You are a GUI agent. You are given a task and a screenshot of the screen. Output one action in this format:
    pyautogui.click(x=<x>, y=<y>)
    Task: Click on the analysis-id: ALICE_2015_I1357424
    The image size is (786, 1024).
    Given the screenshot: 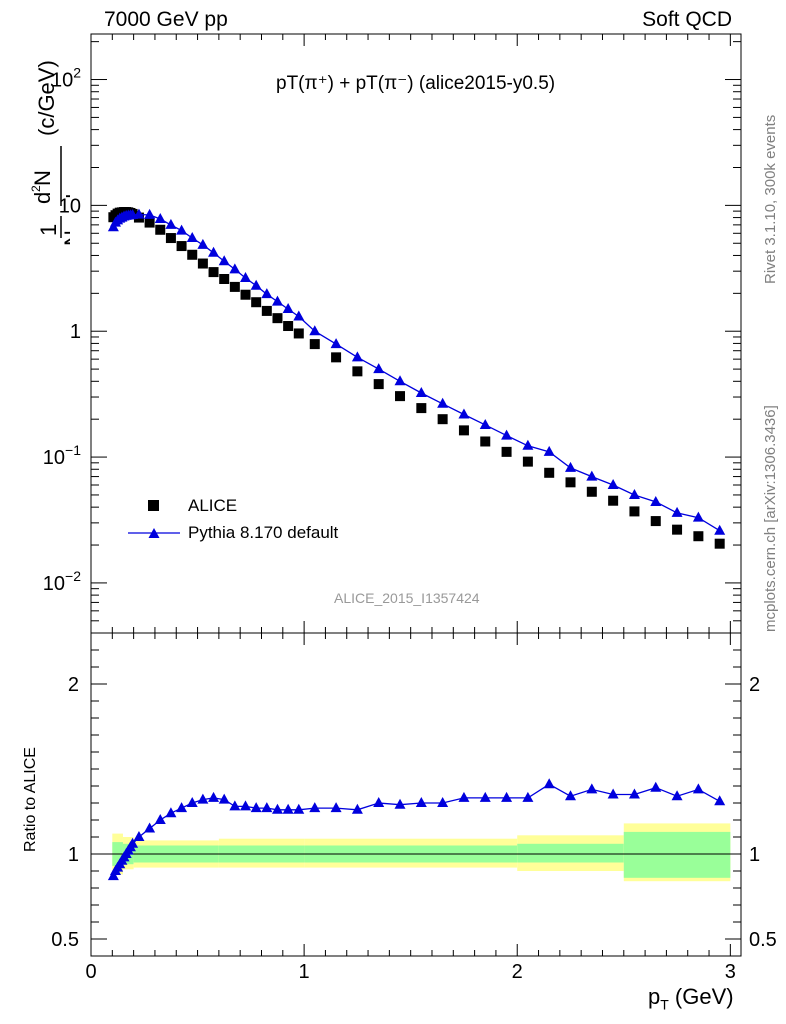 What is the action you would take?
    pyautogui.click(x=407, y=598)
    